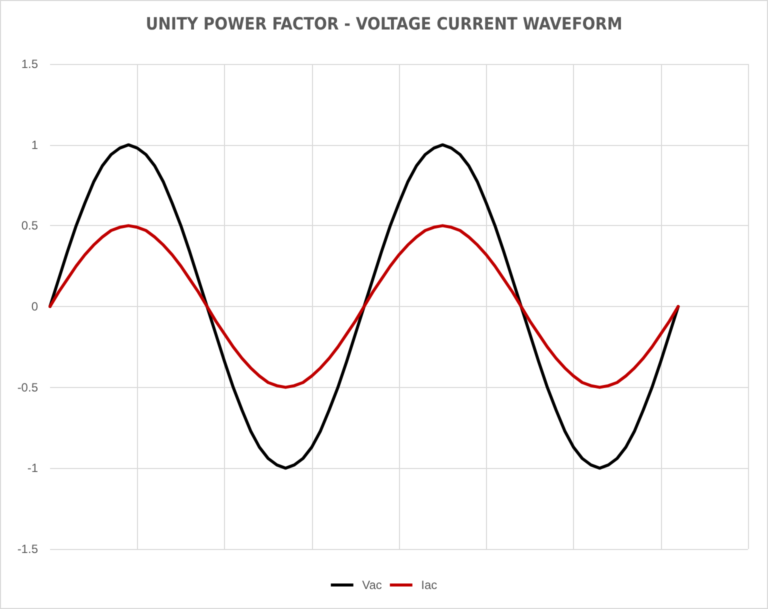 The height and width of the screenshot is (609, 768). Describe the element at coordinates (384, 24) in the screenshot. I see `chart-title: UNITY POWER FACTOR - VOLTAGE CURRENT WAVEFORM` at that location.